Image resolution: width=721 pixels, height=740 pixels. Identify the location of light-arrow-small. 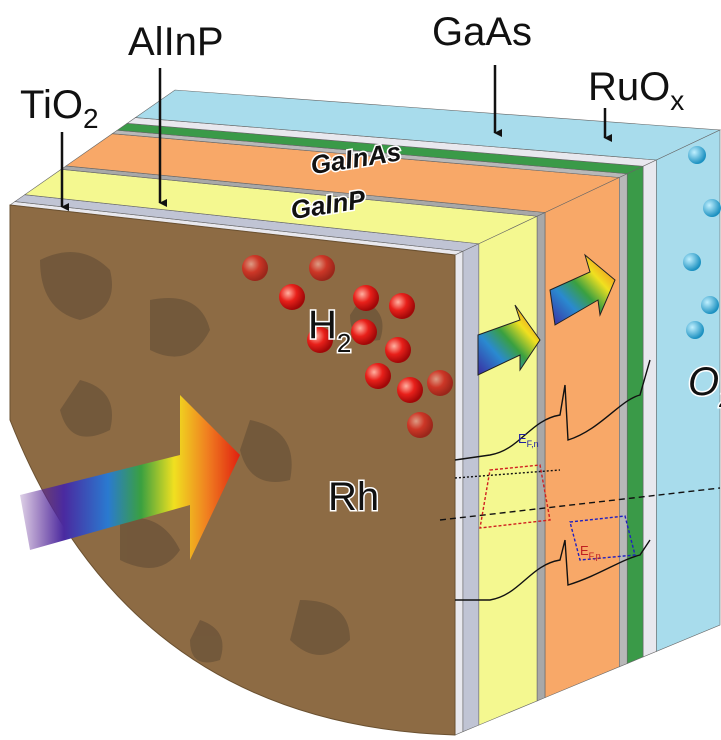
(509, 340).